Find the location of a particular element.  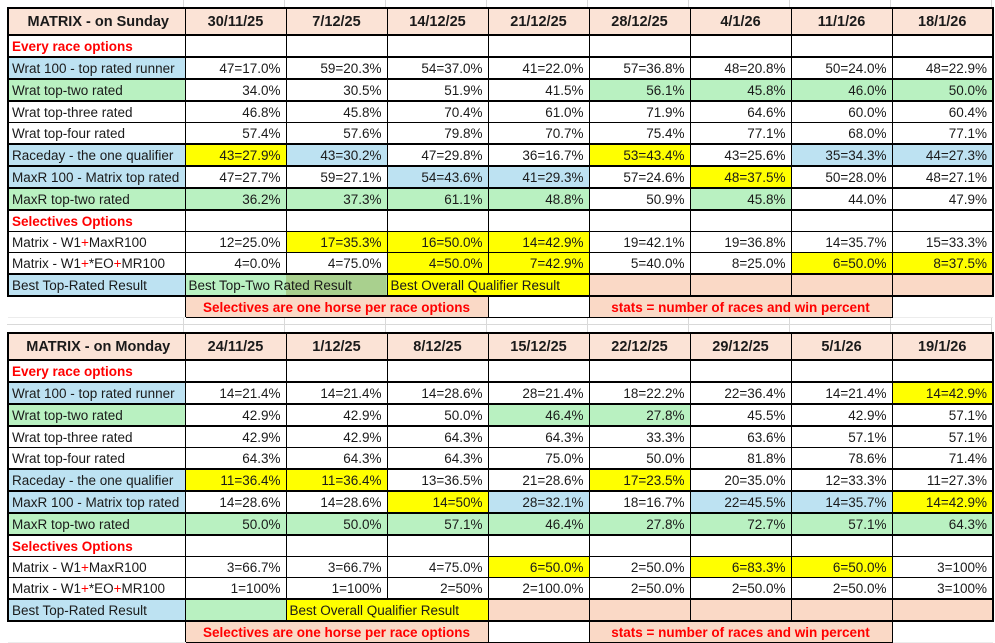

value-cell: 13=36.5% is located at coordinates (437, 480).